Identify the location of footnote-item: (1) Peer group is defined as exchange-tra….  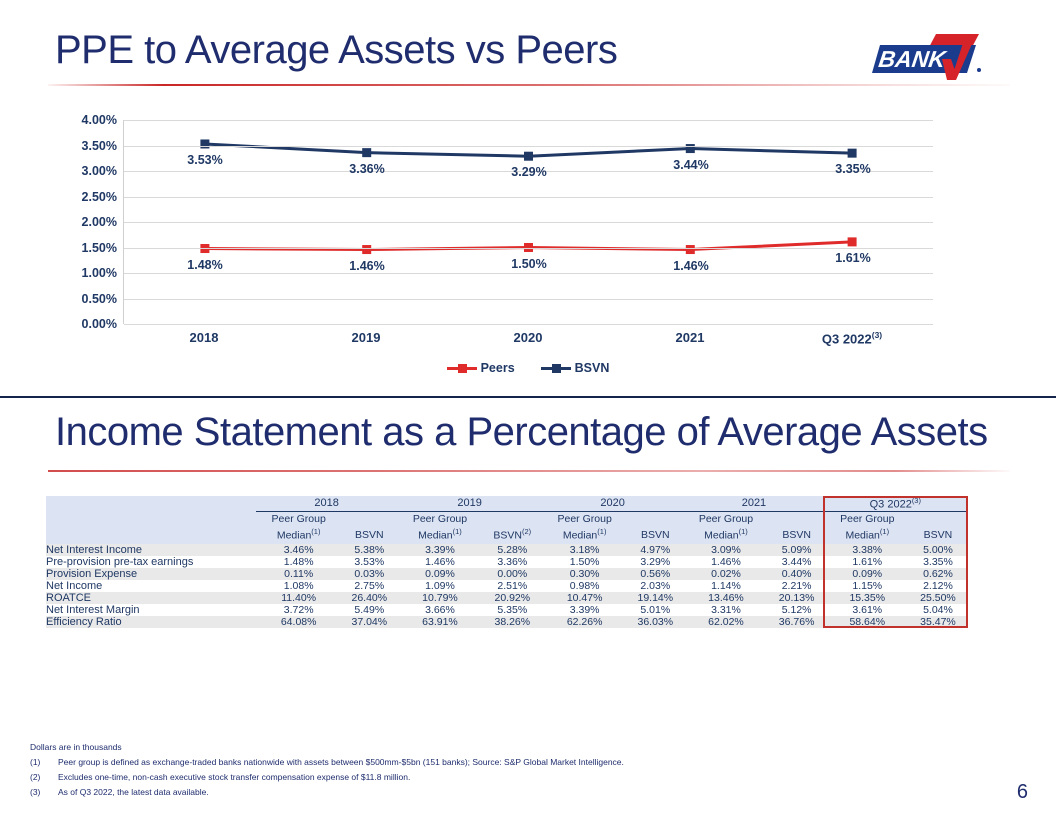
(480, 762).